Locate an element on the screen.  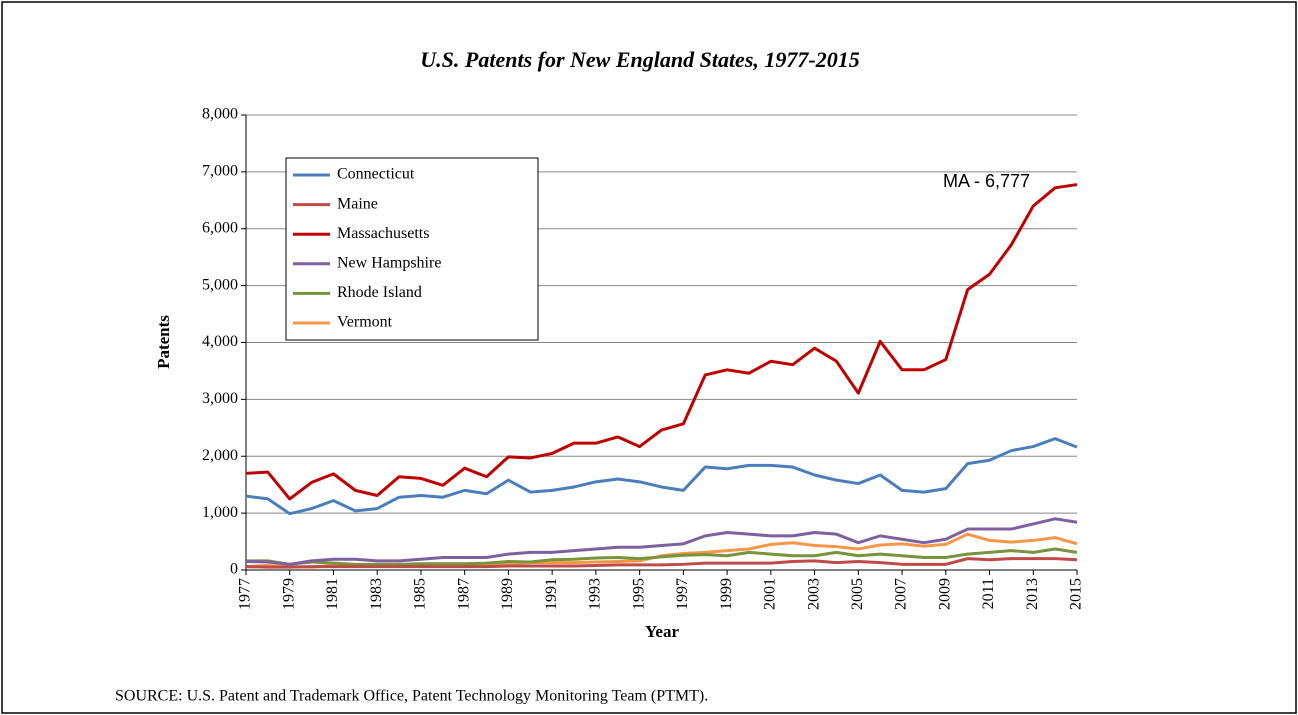
x-tick-label: 1987 is located at coordinates (463, 594).